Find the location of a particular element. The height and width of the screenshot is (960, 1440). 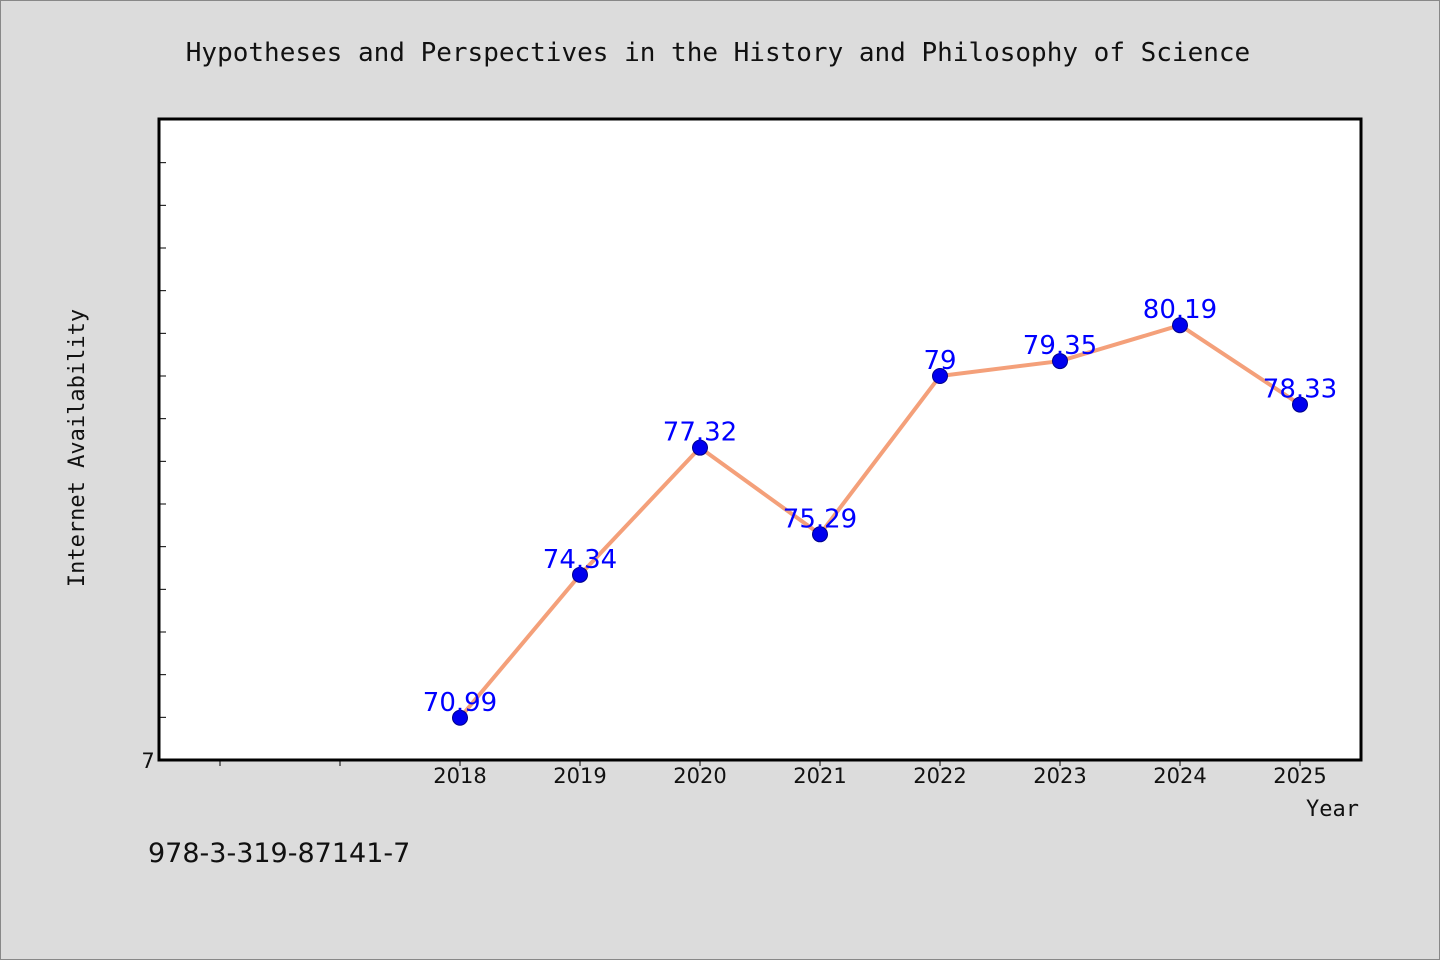

x-tick-label: 2020 is located at coordinates (699, 776).